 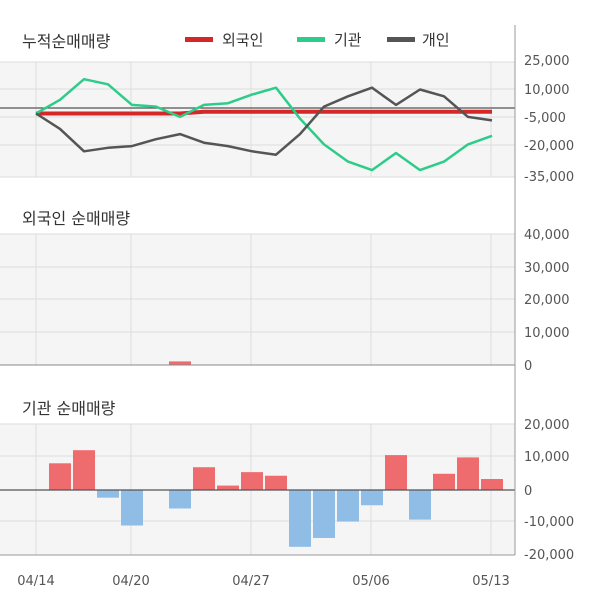 What do you see at coordinates (549, 490) in the screenshot?
I see `institution-y-ticks: 20,000 10,000 0 -10,000 -20,000` at bounding box center [549, 490].